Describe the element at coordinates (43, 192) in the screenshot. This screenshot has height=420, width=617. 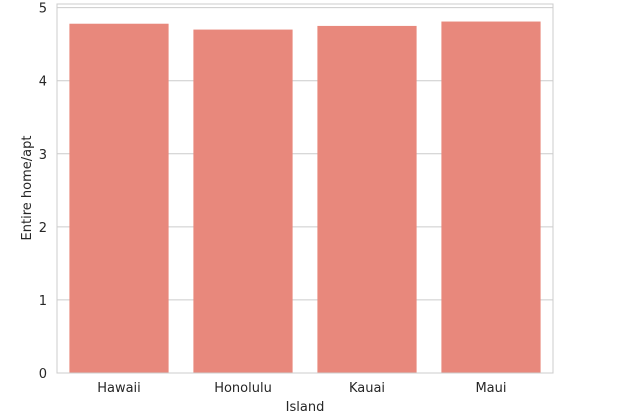
I see `y-tick-labels: 0 1 2 3 4 5` at that location.